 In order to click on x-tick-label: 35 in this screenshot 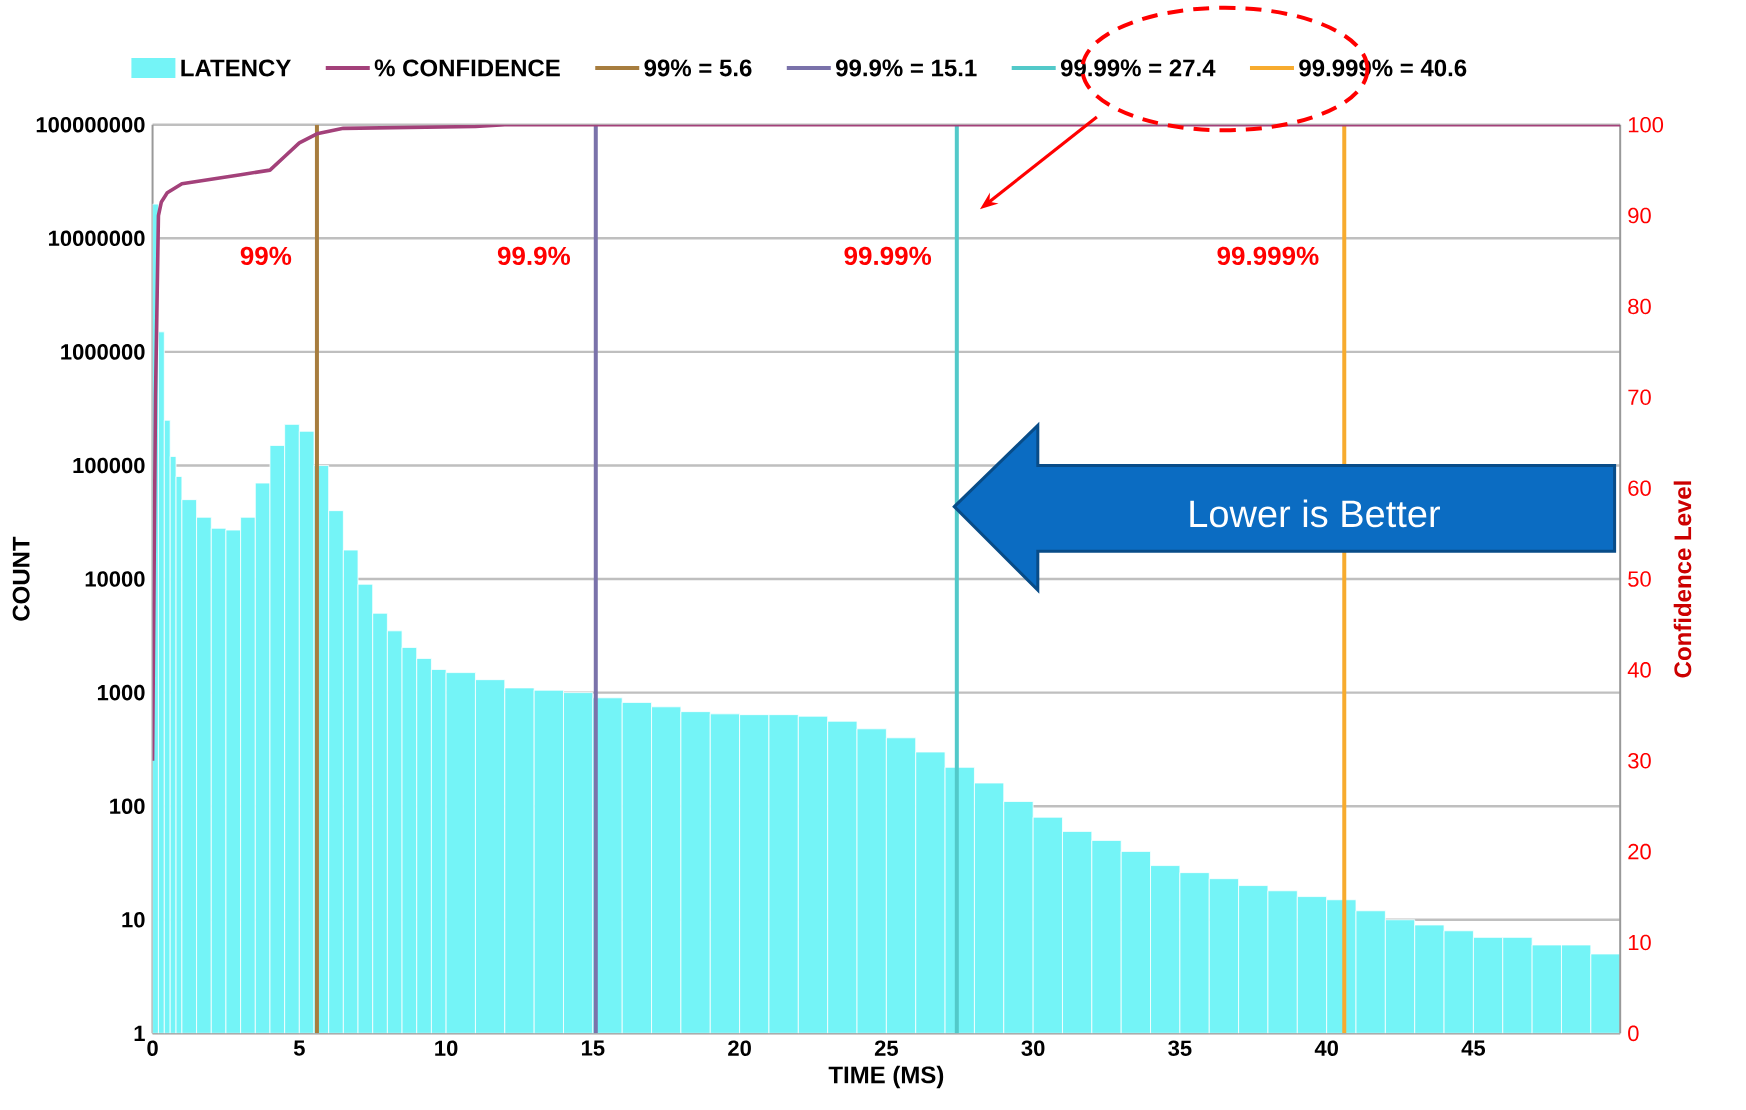, I will do `click(1180, 1048)`.